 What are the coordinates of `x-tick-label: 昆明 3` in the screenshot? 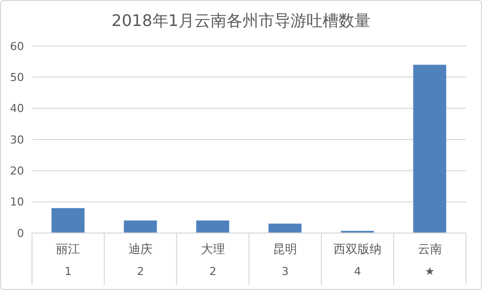 It's located at (285, 260).